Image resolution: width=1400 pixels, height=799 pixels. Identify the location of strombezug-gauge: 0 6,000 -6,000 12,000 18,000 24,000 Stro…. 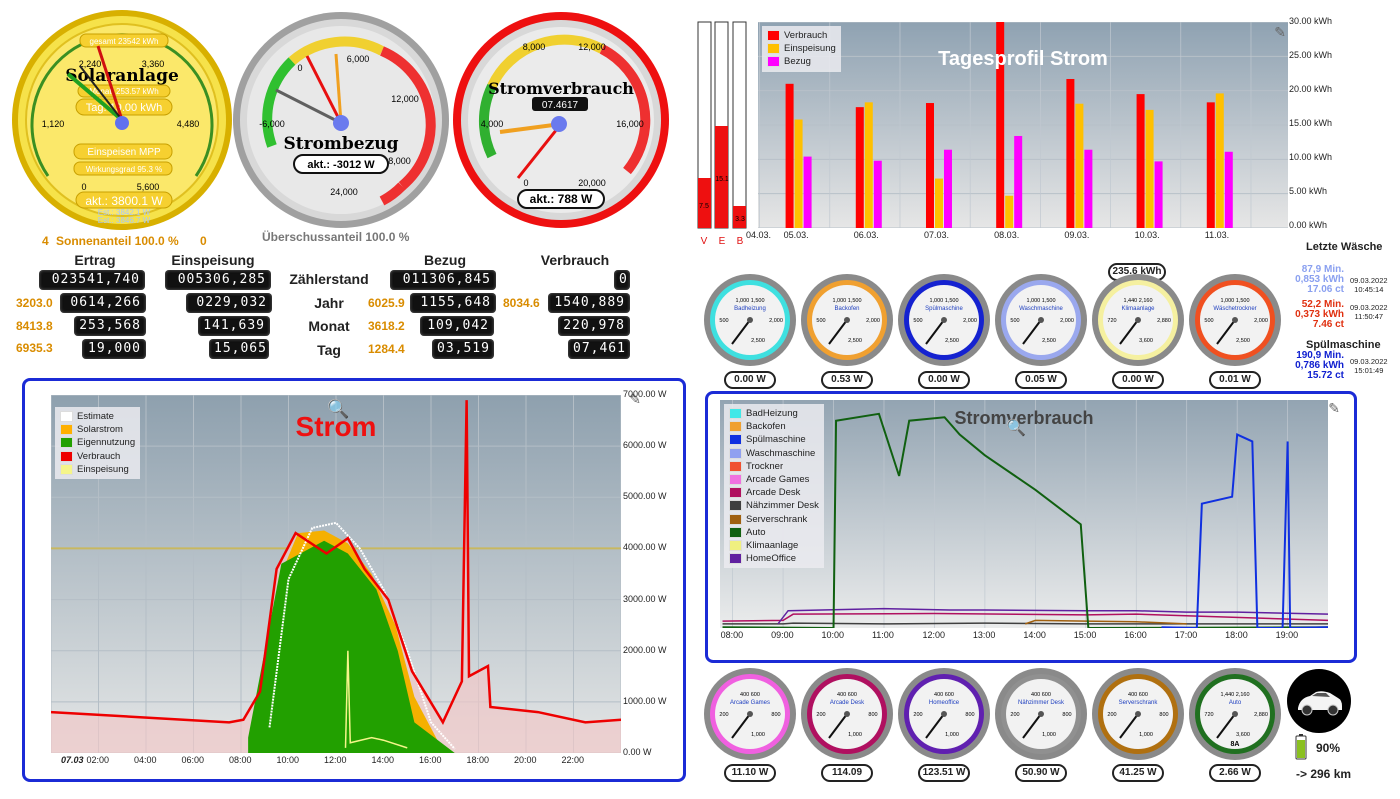
(341, 120).